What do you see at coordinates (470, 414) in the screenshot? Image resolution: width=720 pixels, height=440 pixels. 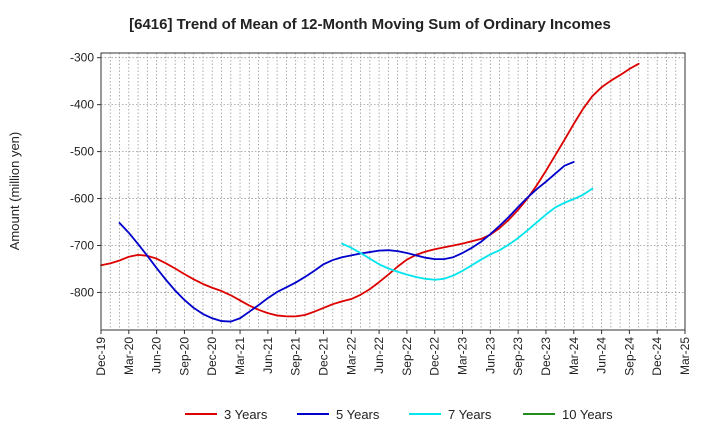 I see `legend-label: 7 Years` at bounding box center [470, 414].